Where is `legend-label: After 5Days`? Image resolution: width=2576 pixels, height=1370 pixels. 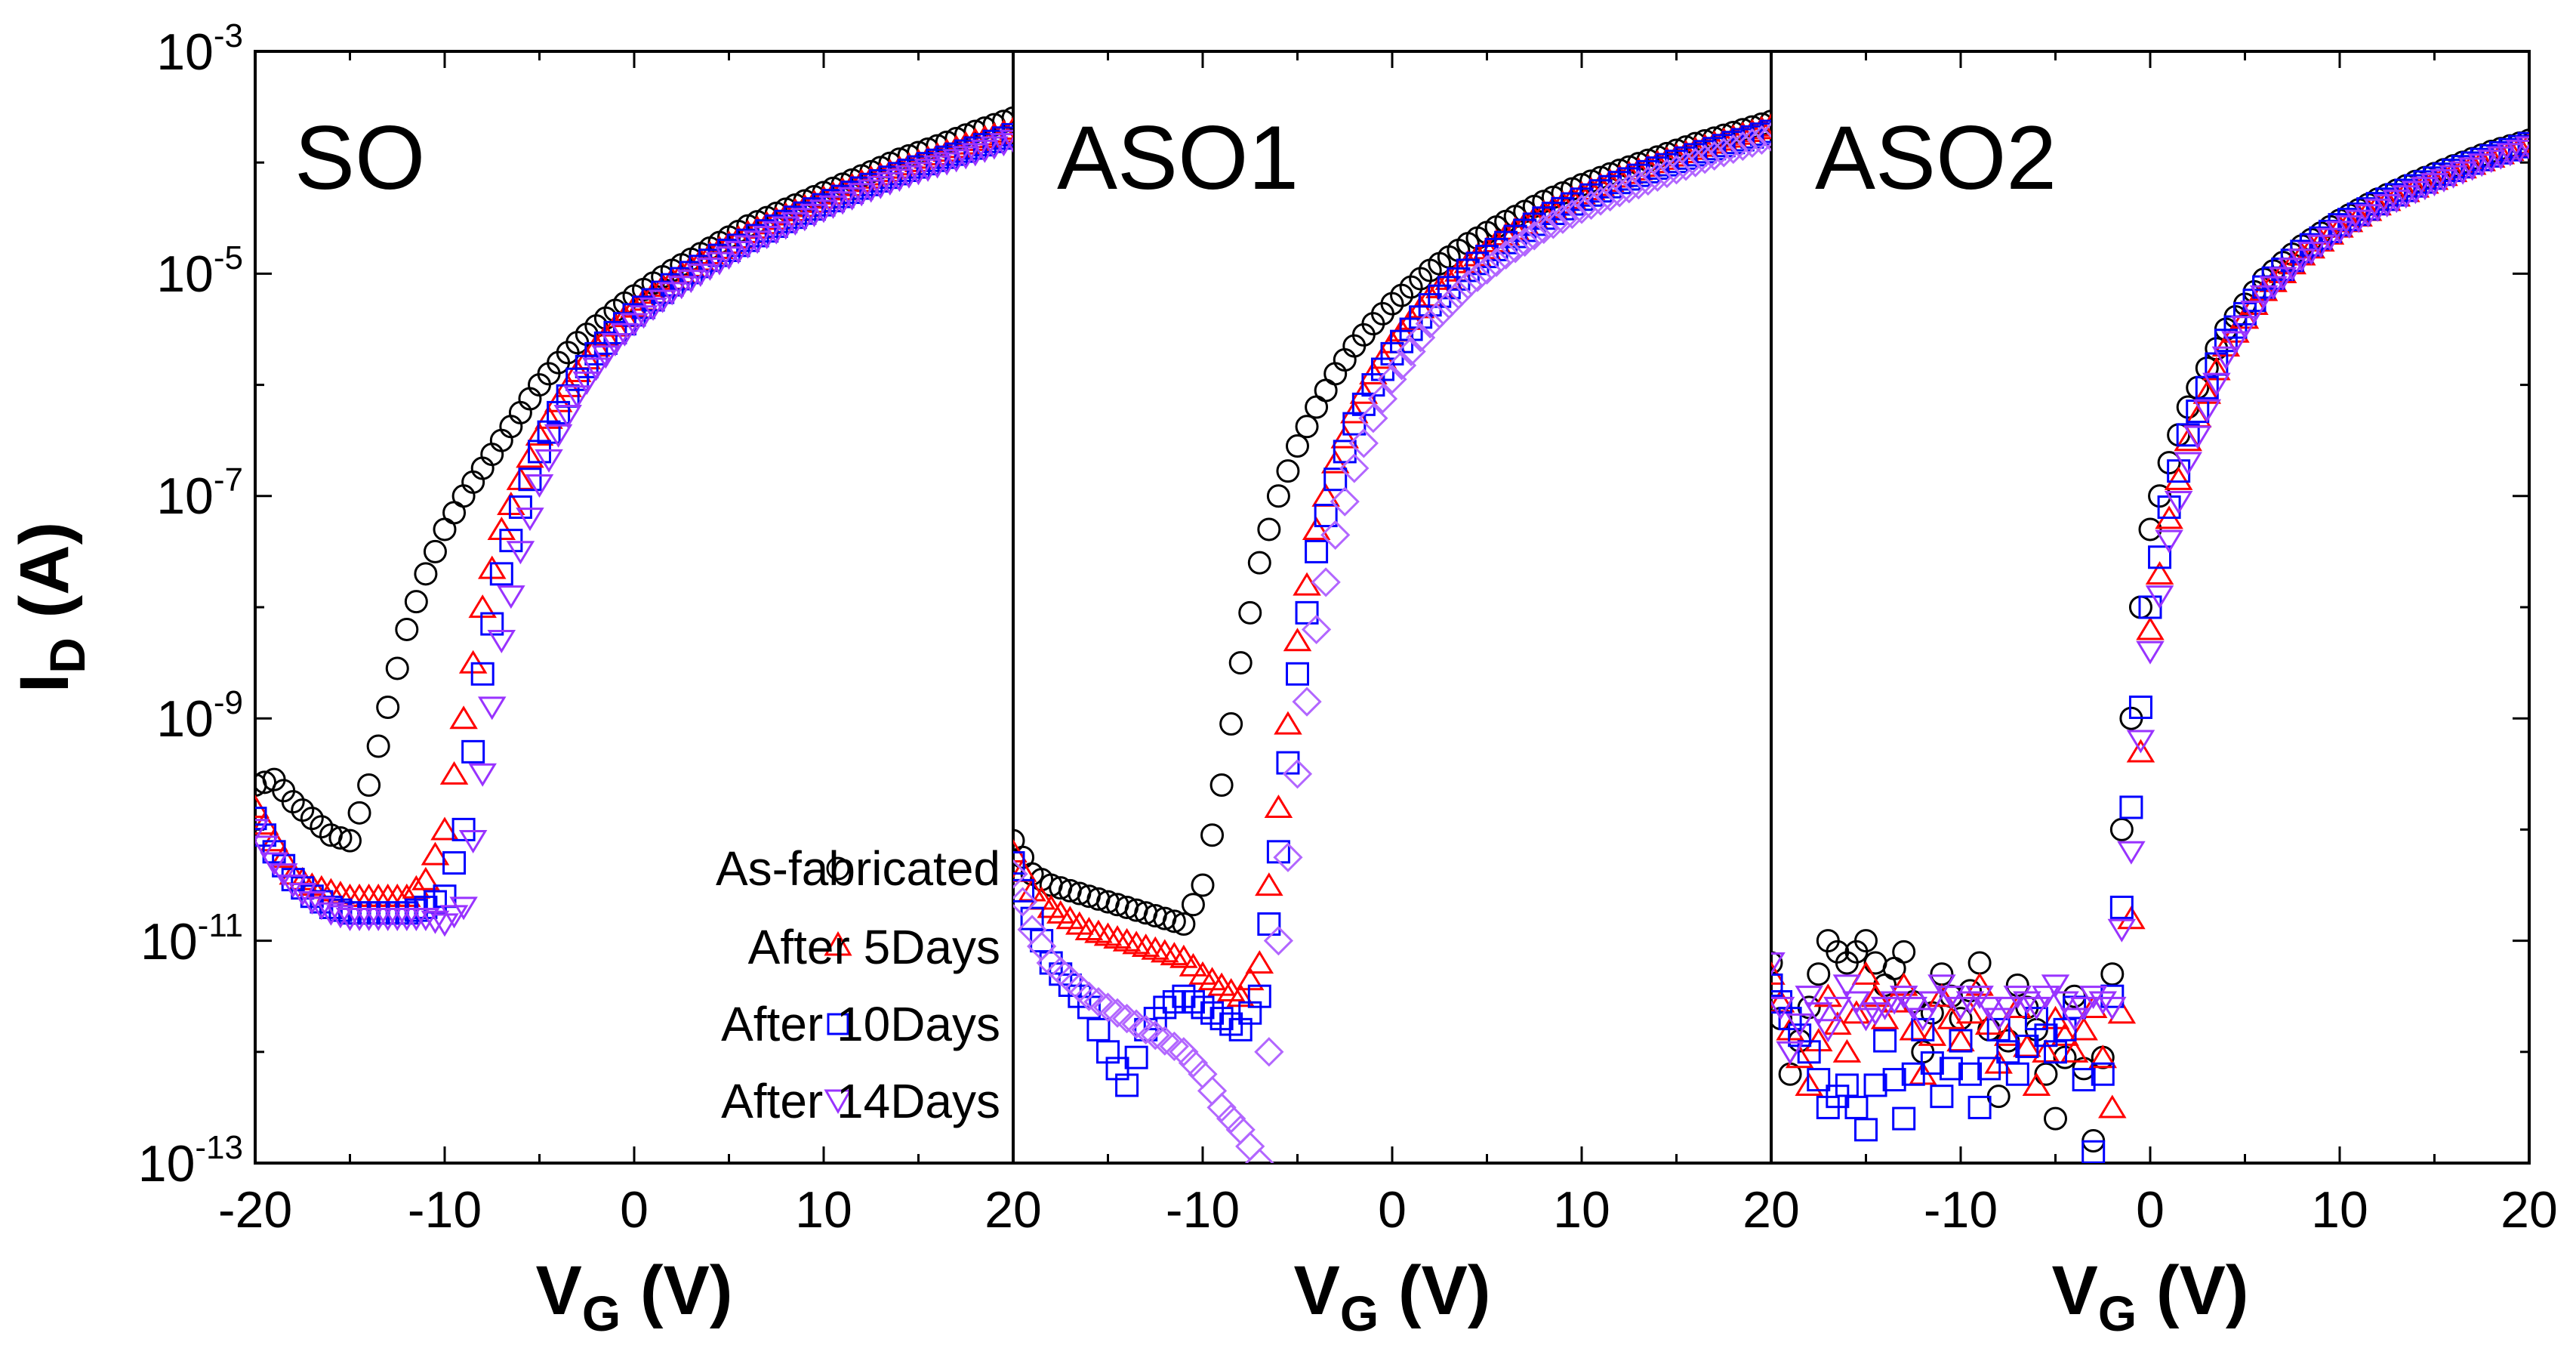
legend-label: After 5Days is located at coordinates (874, 947).